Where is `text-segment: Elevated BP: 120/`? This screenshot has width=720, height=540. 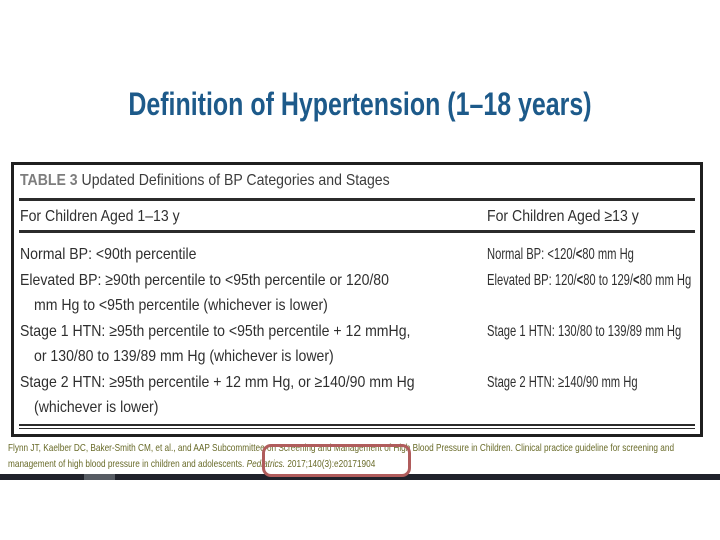 text-segment: Elevated BP: 120/ is located at coordinates (532, 280).